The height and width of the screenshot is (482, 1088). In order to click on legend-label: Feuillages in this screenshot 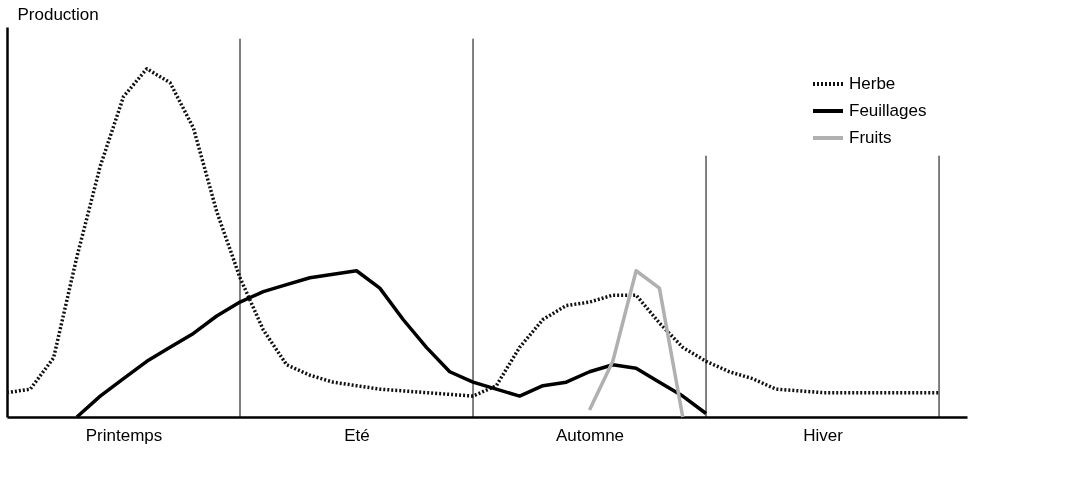, I will do `click(888, 110)`.